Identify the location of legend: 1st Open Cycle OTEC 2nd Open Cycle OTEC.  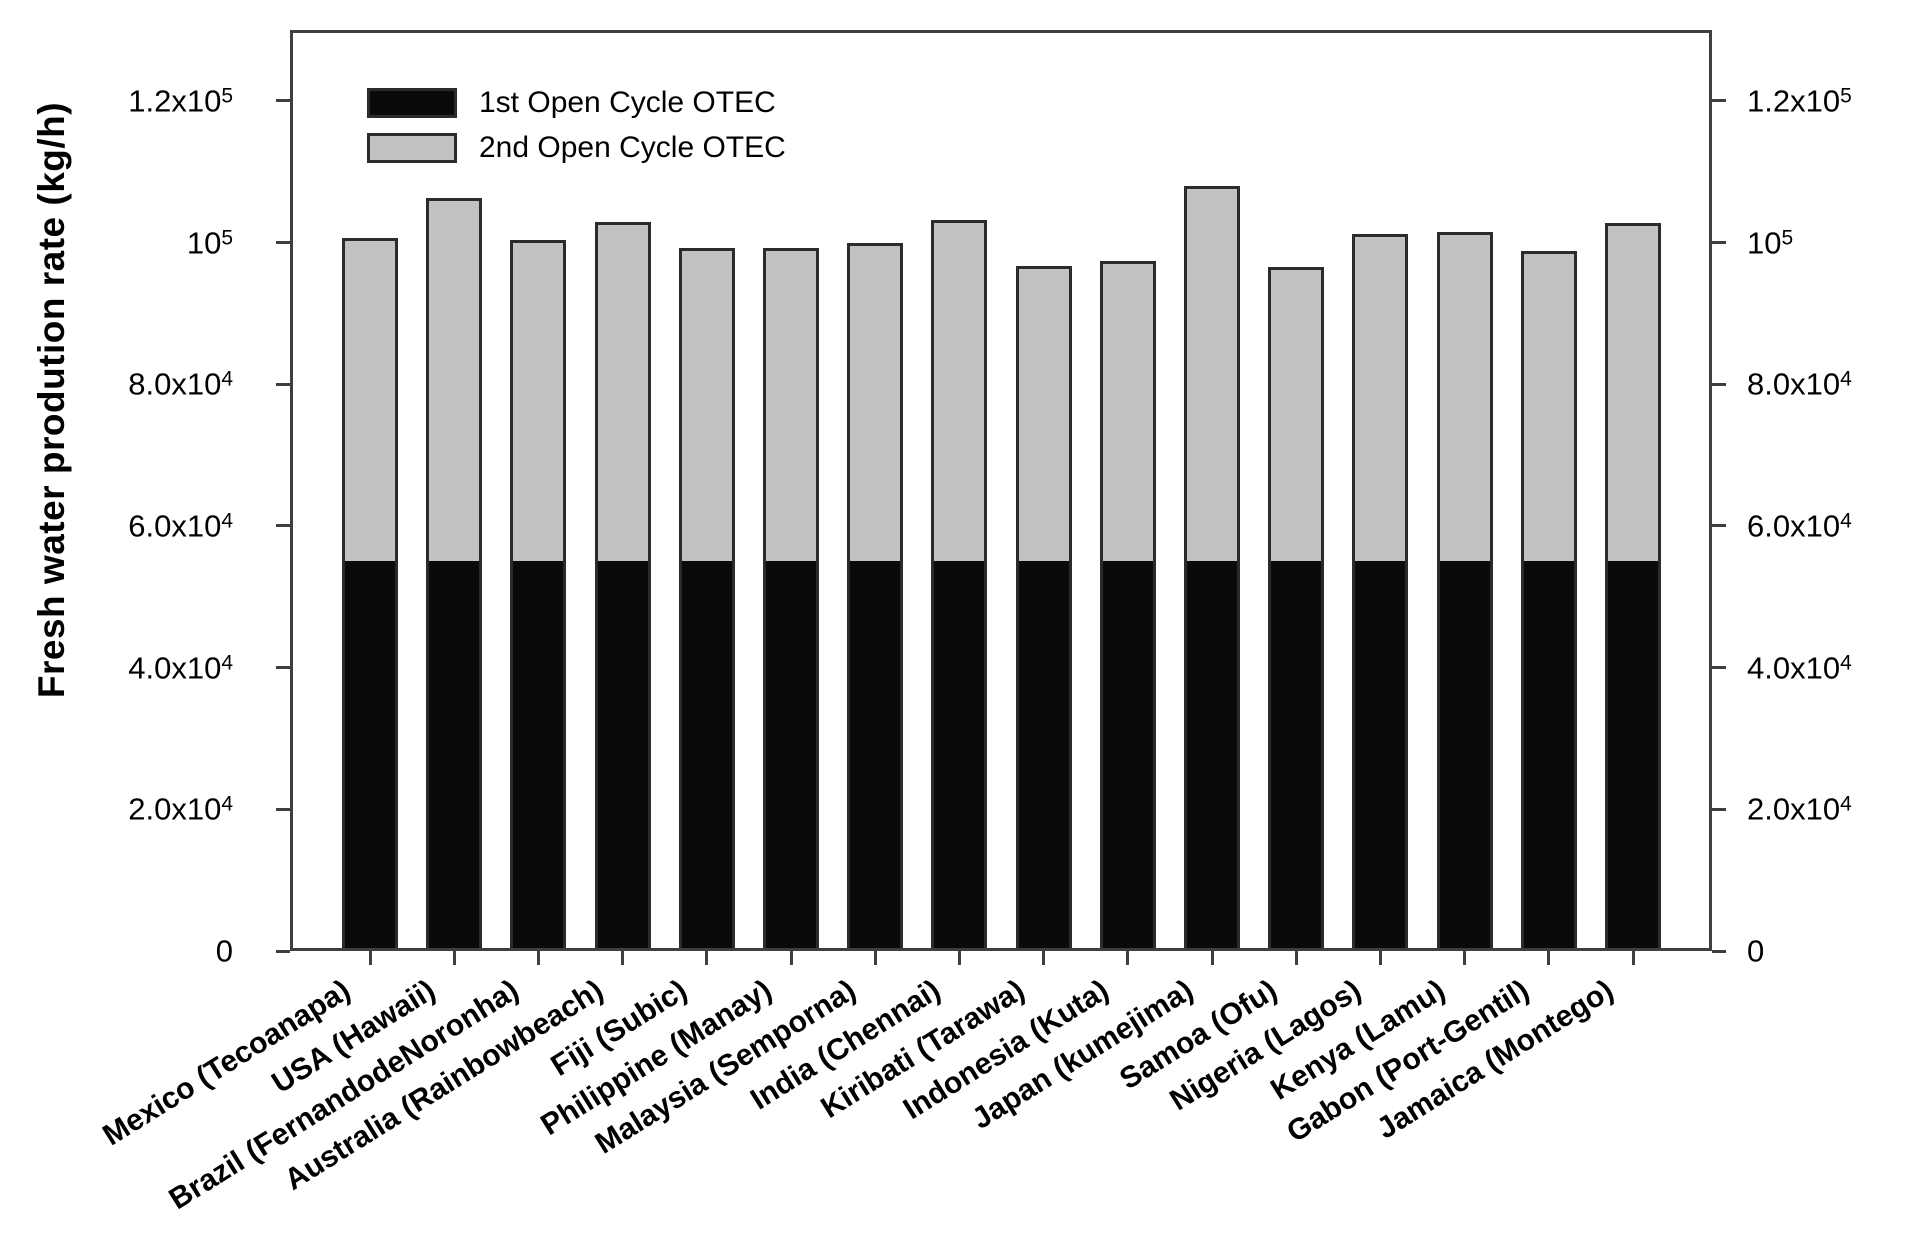
(576, 125).